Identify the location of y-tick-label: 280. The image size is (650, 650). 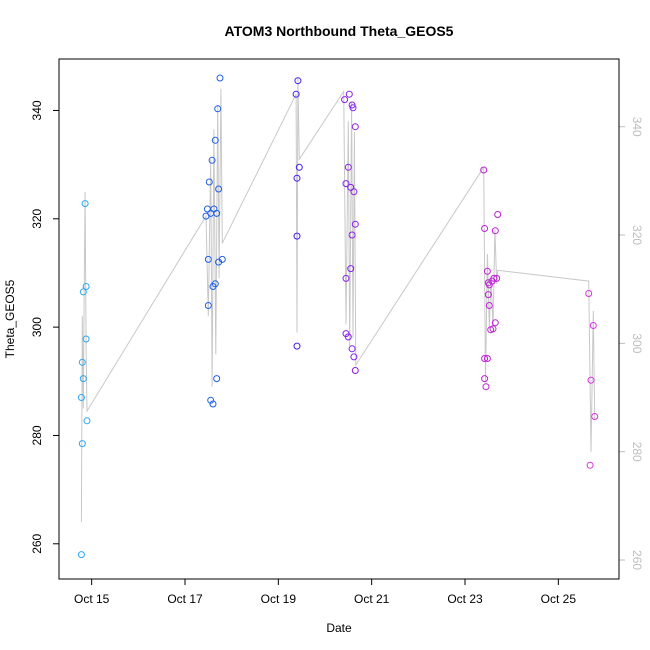
(37, 435).